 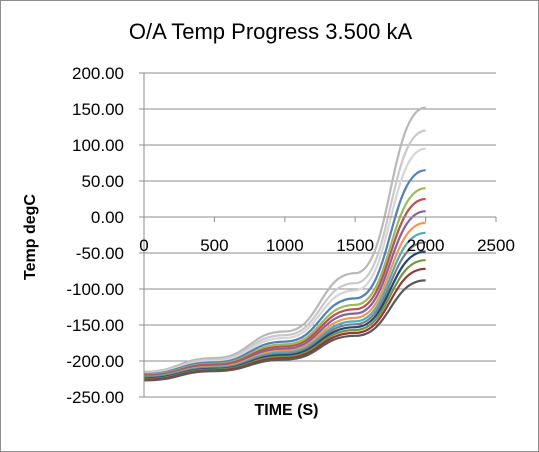 I want to click on y-tick-label: -200.00, so click(x=95, y=361).